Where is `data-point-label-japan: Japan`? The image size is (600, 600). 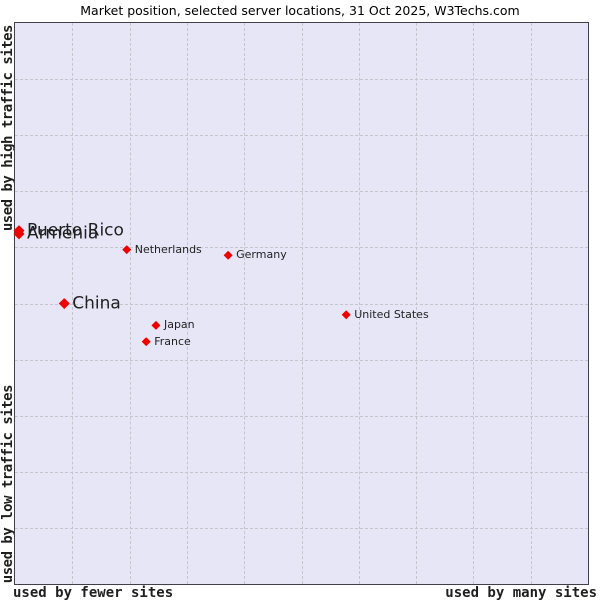
data-point-label-japan: Japan is located at coordinates (179, 325).